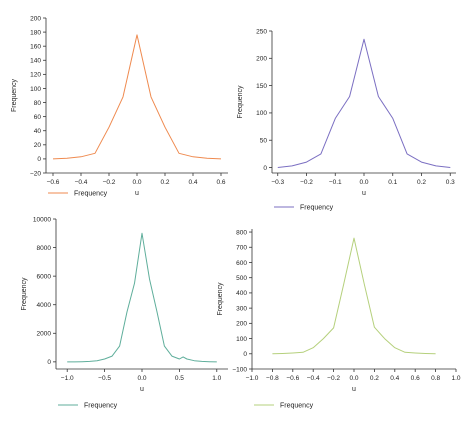 The width and height of the screenshot is (474, 424). Describe the element at coordinates (38, 131) in the screenshot. I see `y-tick-label: 40` at that location.